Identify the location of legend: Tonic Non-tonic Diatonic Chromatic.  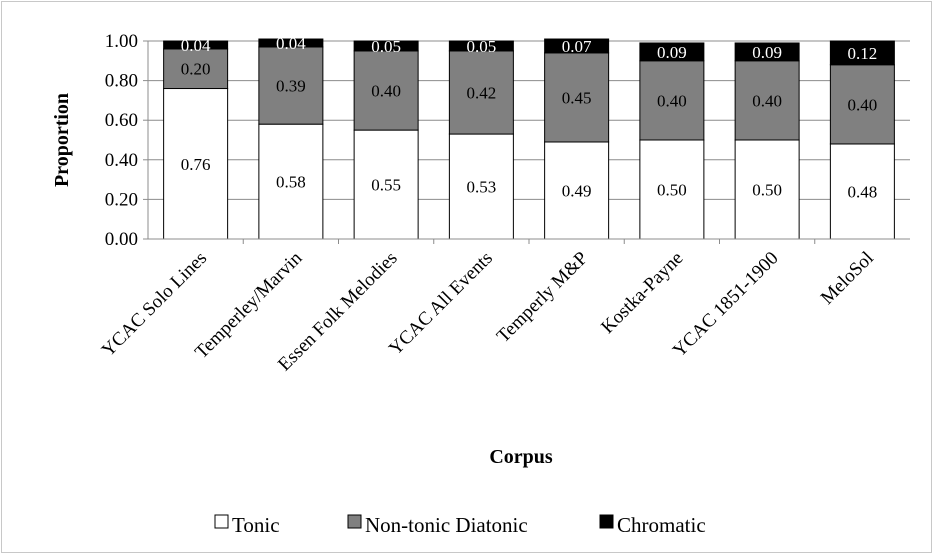
(460, 525).